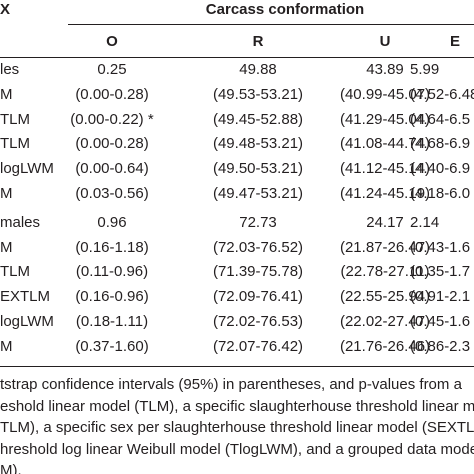 This screenshot has height=474, width=474. Describe the element at coordinates (112, 169) in the screenshot. I see `cell: (0.00-0.64)` at that location.